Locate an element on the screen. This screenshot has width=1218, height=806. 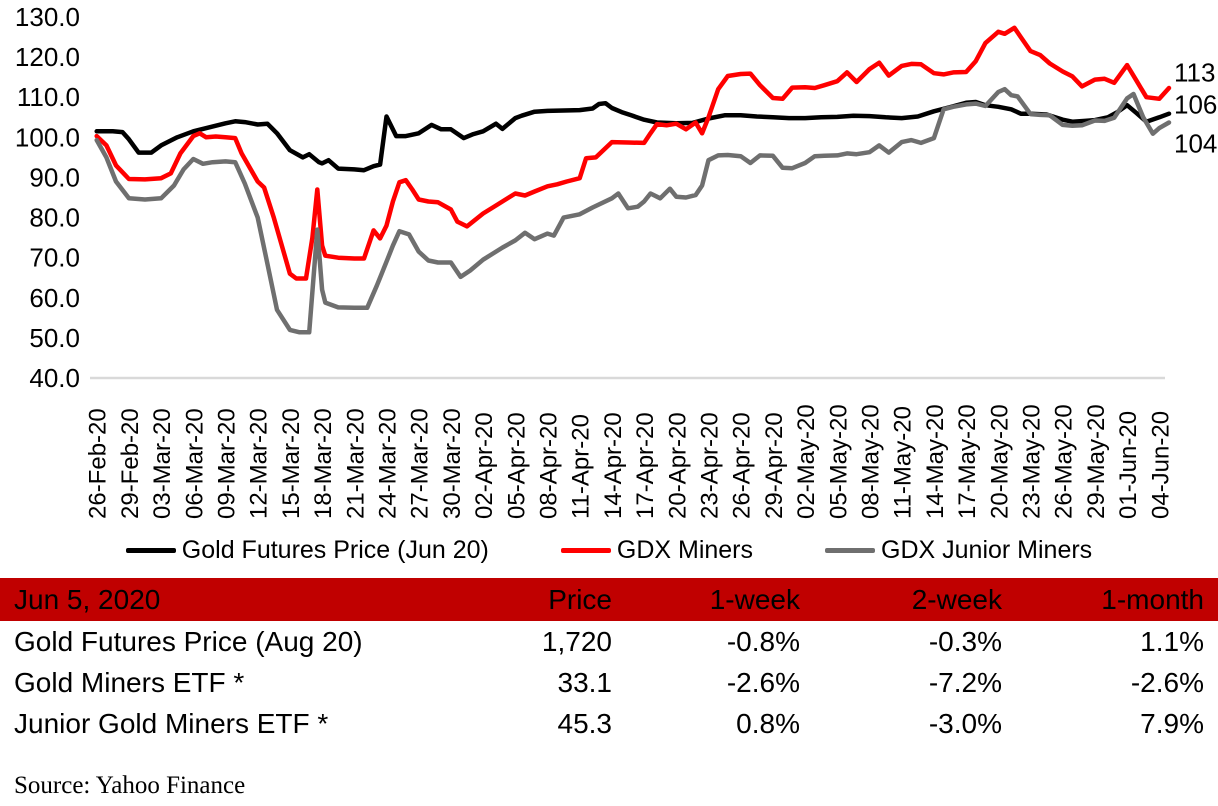
1-month-change: -2.6% is located at coordinates (1167, 682).